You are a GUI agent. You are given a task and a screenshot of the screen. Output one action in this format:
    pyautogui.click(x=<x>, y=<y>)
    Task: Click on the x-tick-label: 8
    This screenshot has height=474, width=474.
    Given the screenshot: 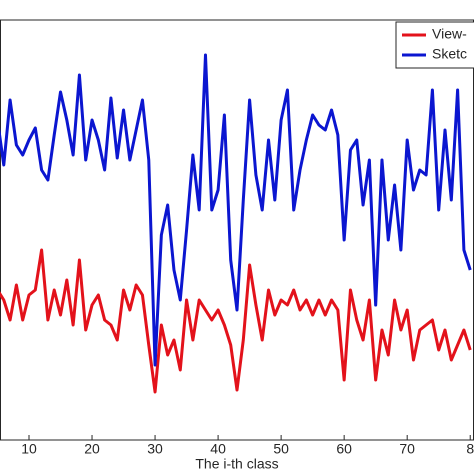 What is the action you would take?
    pyautogui.click(x=470, y=449)
    